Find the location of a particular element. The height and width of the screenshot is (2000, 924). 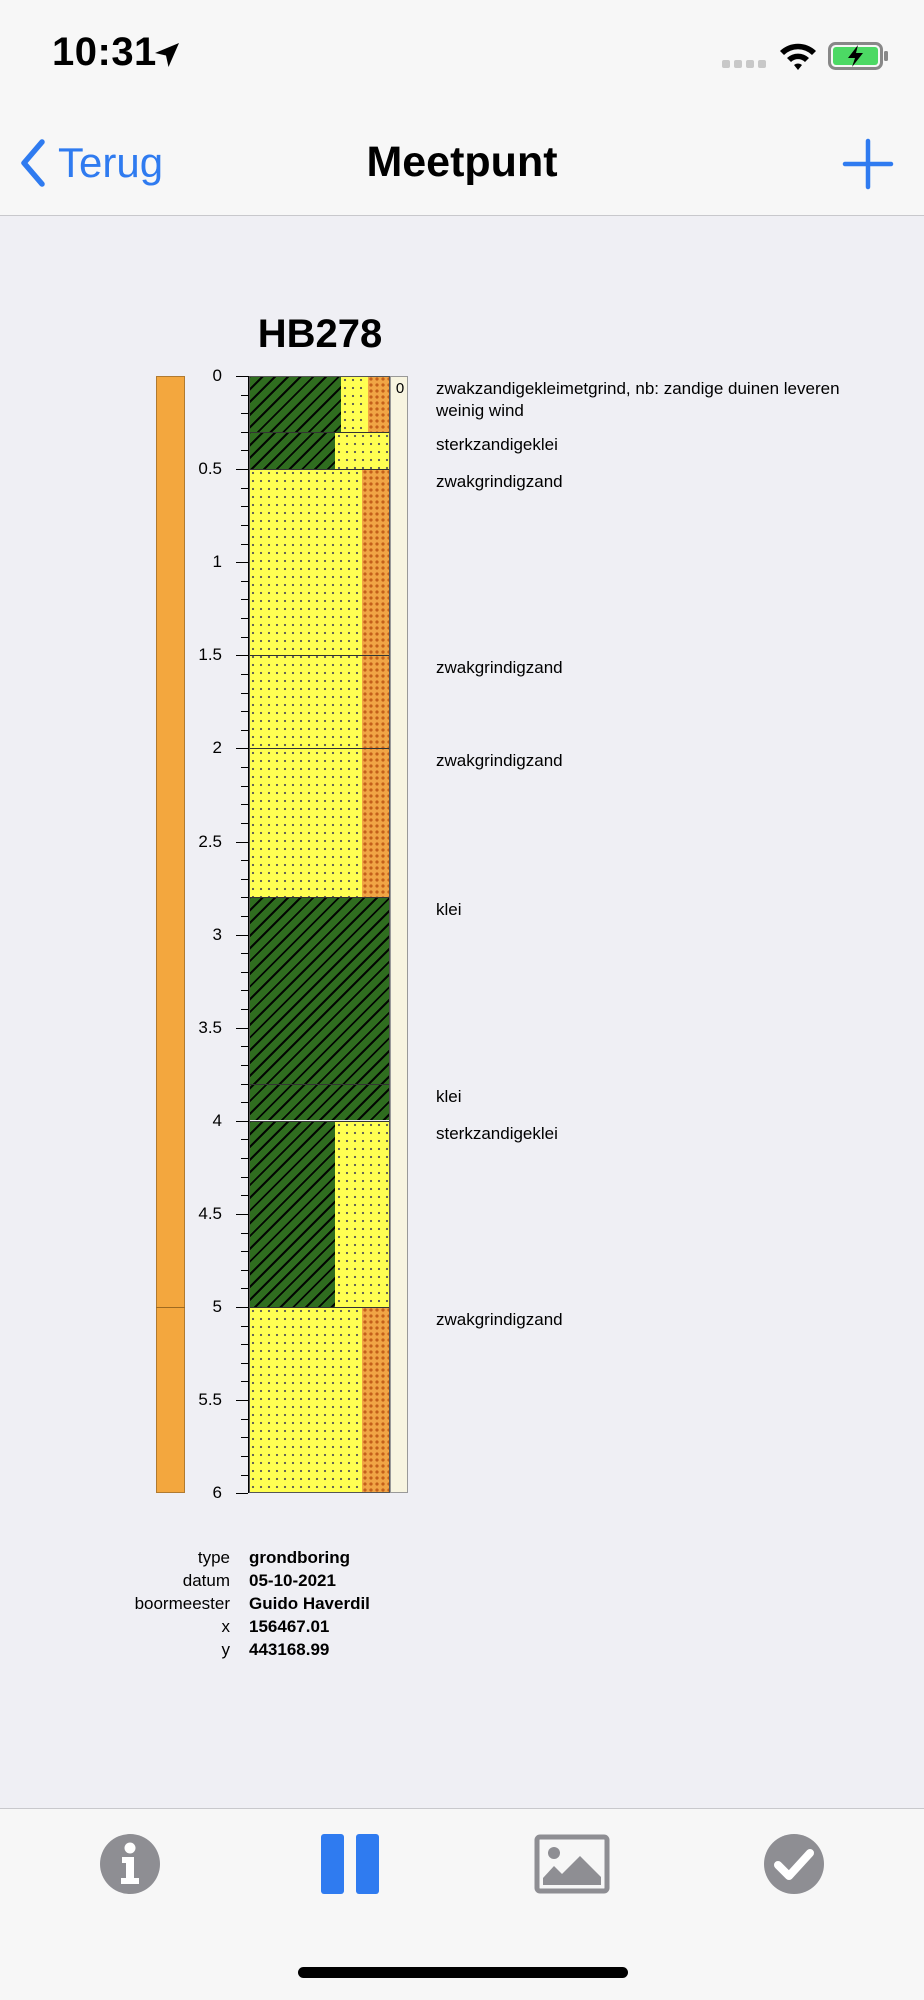

back-button-label: Terug is located at coordinates (111, 162).